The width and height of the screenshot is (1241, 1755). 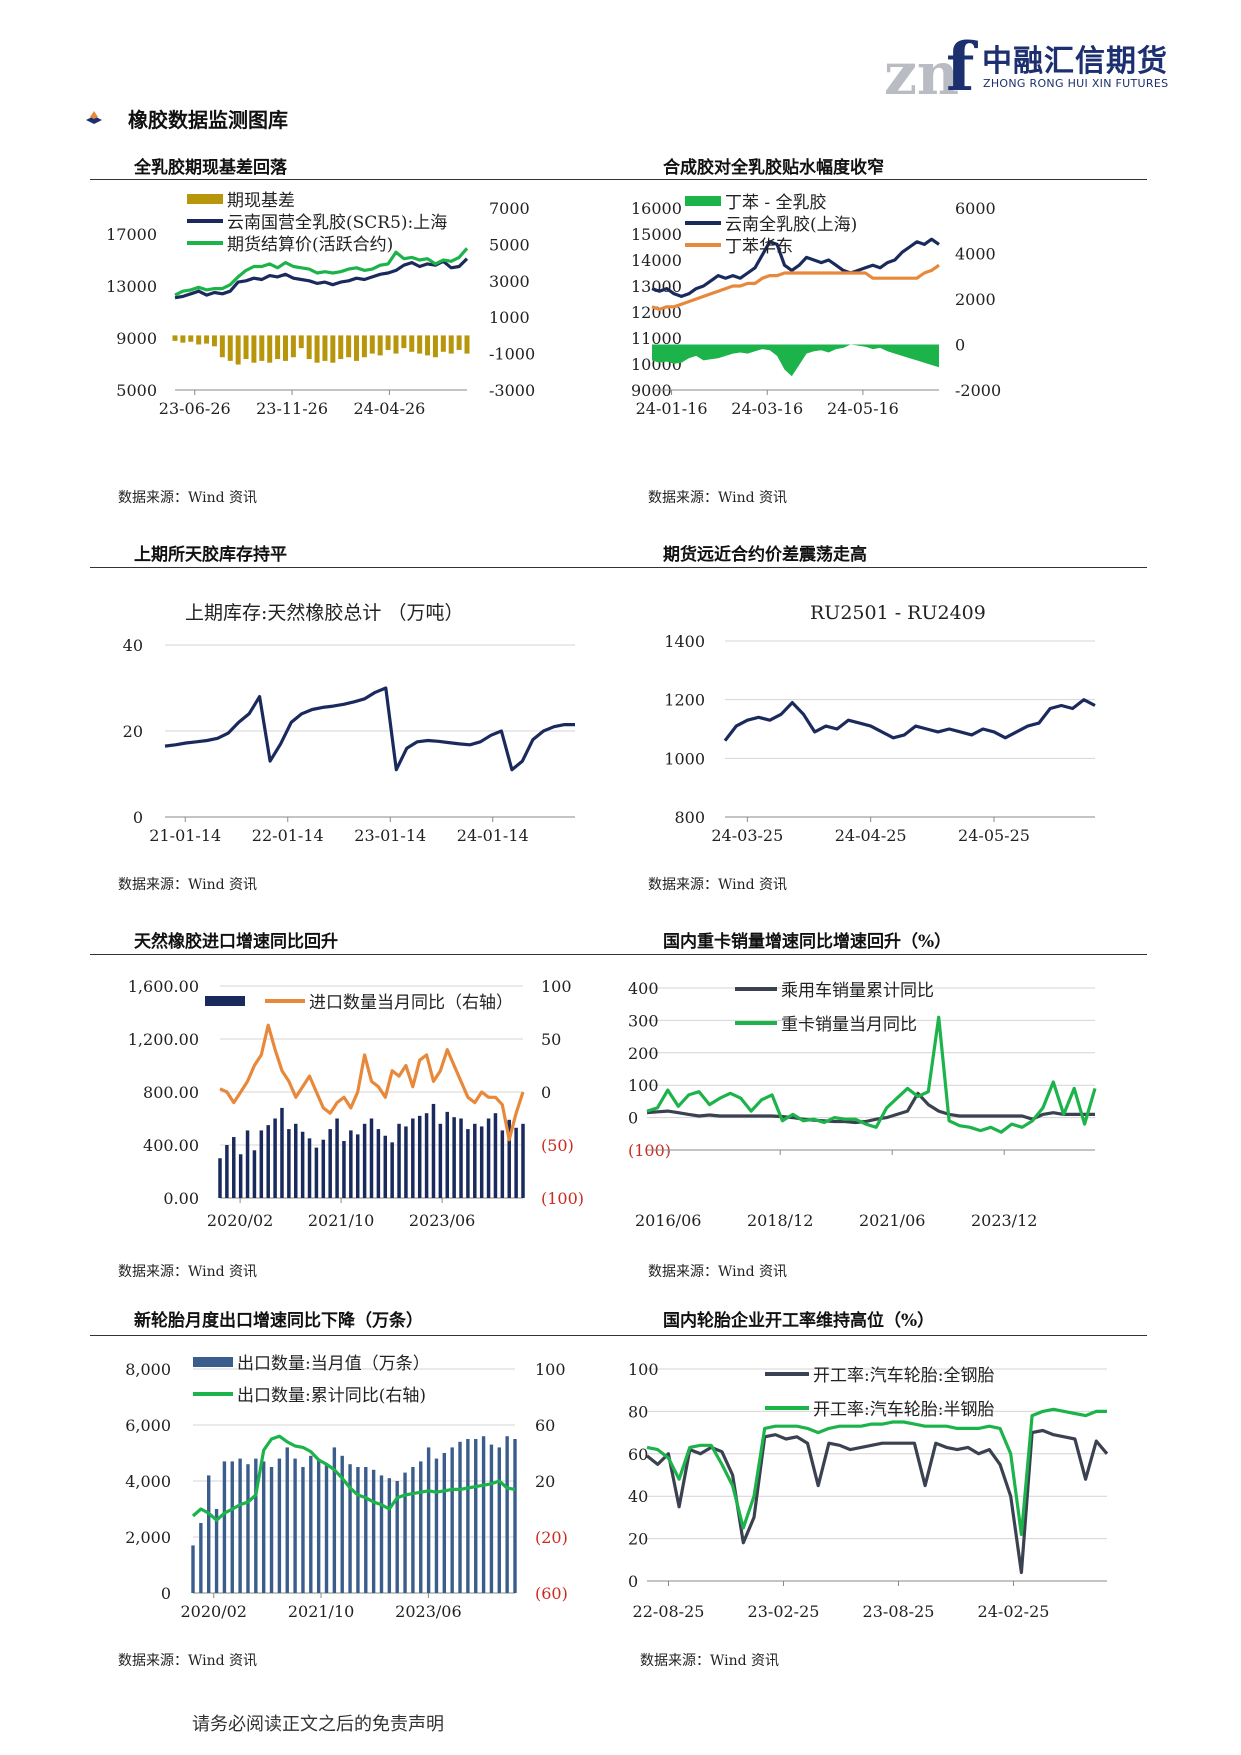 What do you see at coordinates (136, 390) in the screenshot?
I see `y-left-tick-label: 5000` at bounding box center [136, 390].